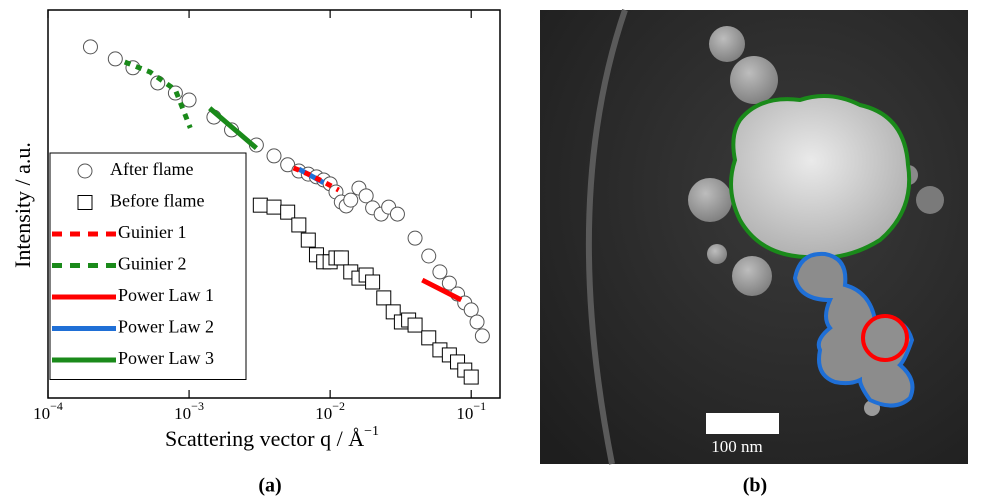 The image size is (981, 500). I want to click on legend-label: Before flame, so click(157, 201).